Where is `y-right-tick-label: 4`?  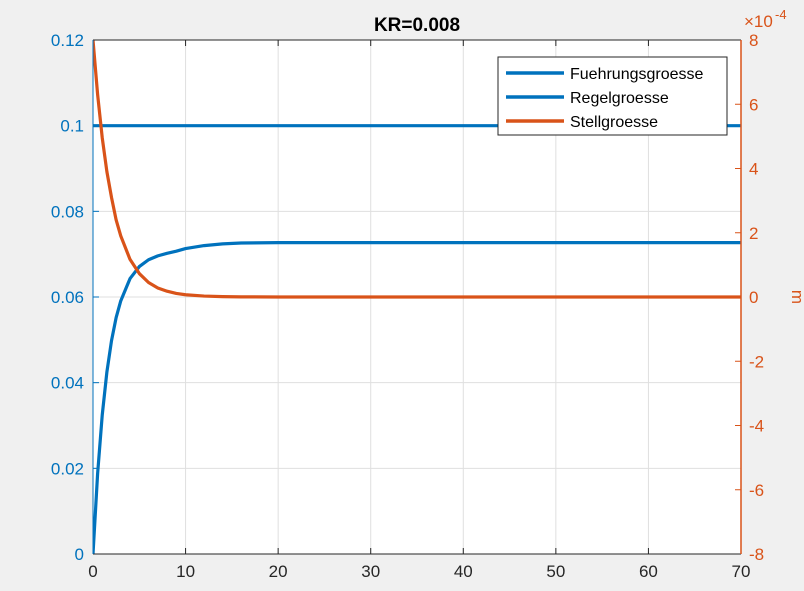
y-right-tick-label: 4 is located at coordinates (753, 169).